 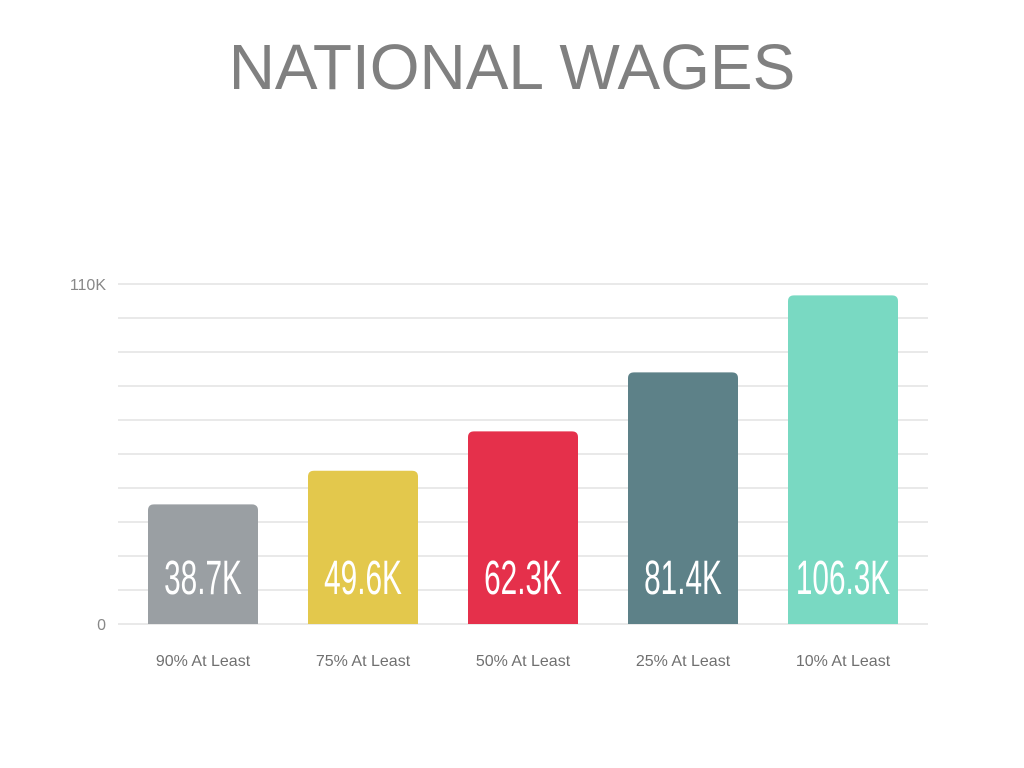 I want to click on bar-value-label: 106.3K, so click(x=843, y=578).